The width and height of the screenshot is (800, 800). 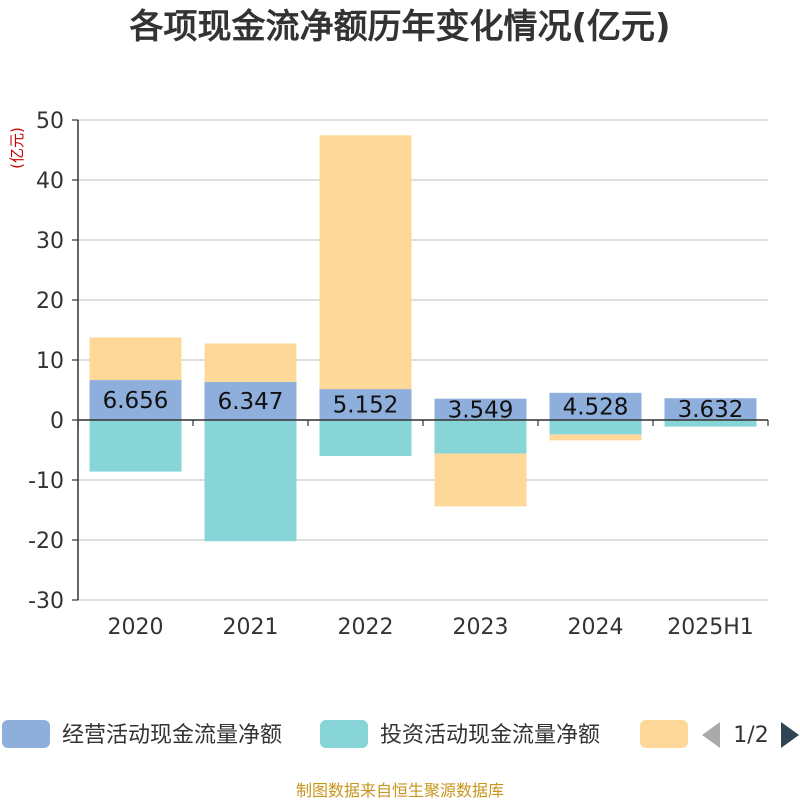 What do you see at coordinates (399, 27) in the screenshot?
I see `chart-title: 各项现金流净额历年变化情况(亿元)` at bounding box center [399, 27].